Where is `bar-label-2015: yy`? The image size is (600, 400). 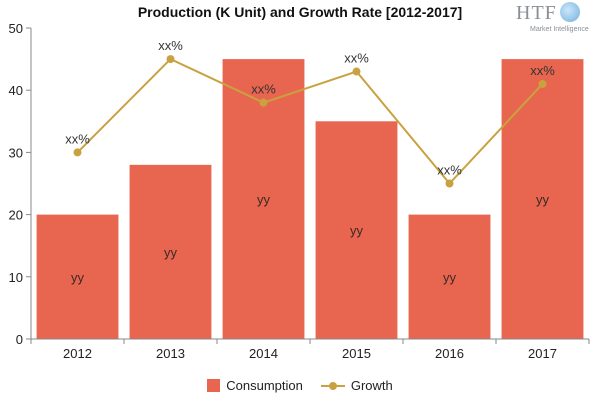 bar-label-2015: yy is located at coordinates (357, 230).